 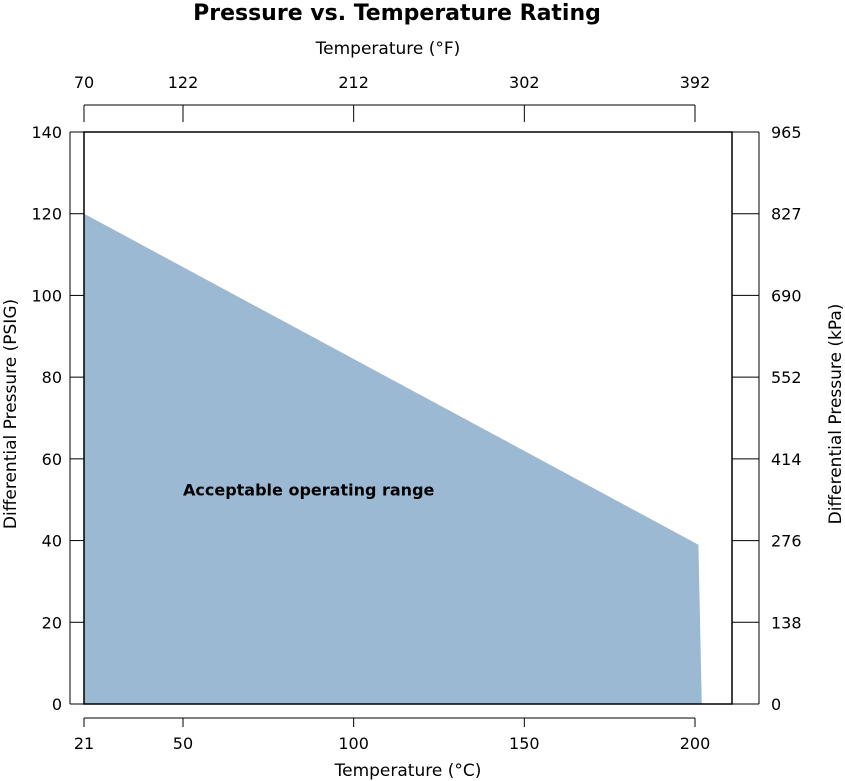 I want to click on left-axis-tick-label: 100, so click(x=46, y=295).